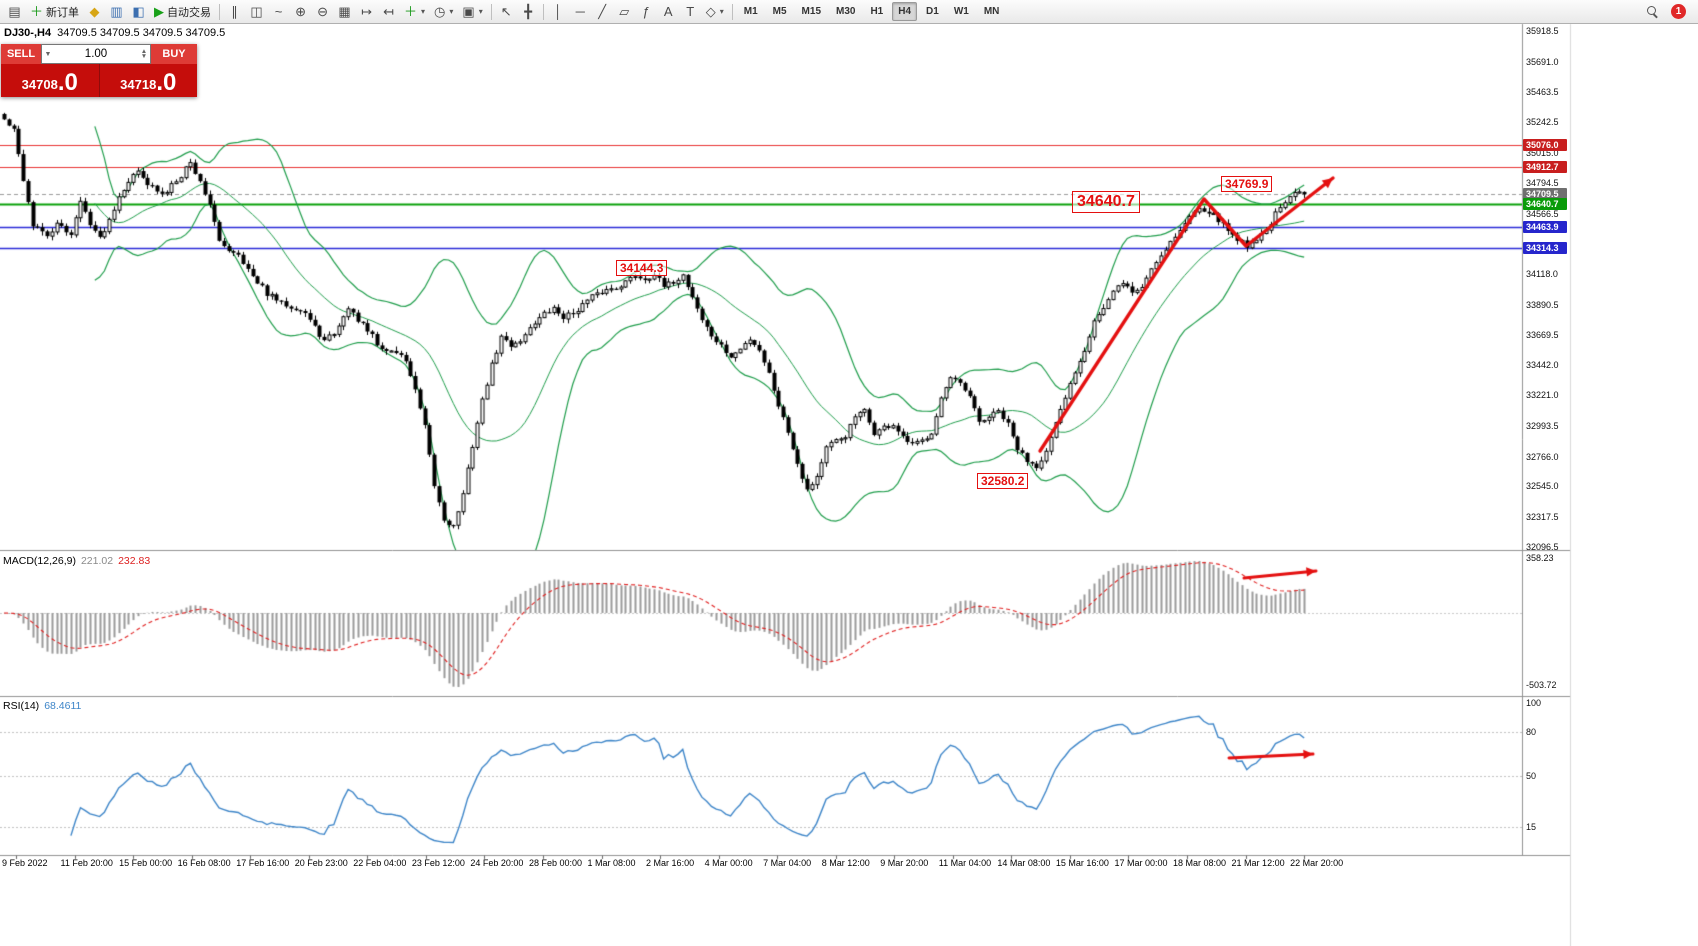  What do you see at coordinates (141, 33) in the screenshot?
I see `chart-ohlc-values: 34709.5 34709.5 34709.5 34709.5` at bounding box center [141, 33].